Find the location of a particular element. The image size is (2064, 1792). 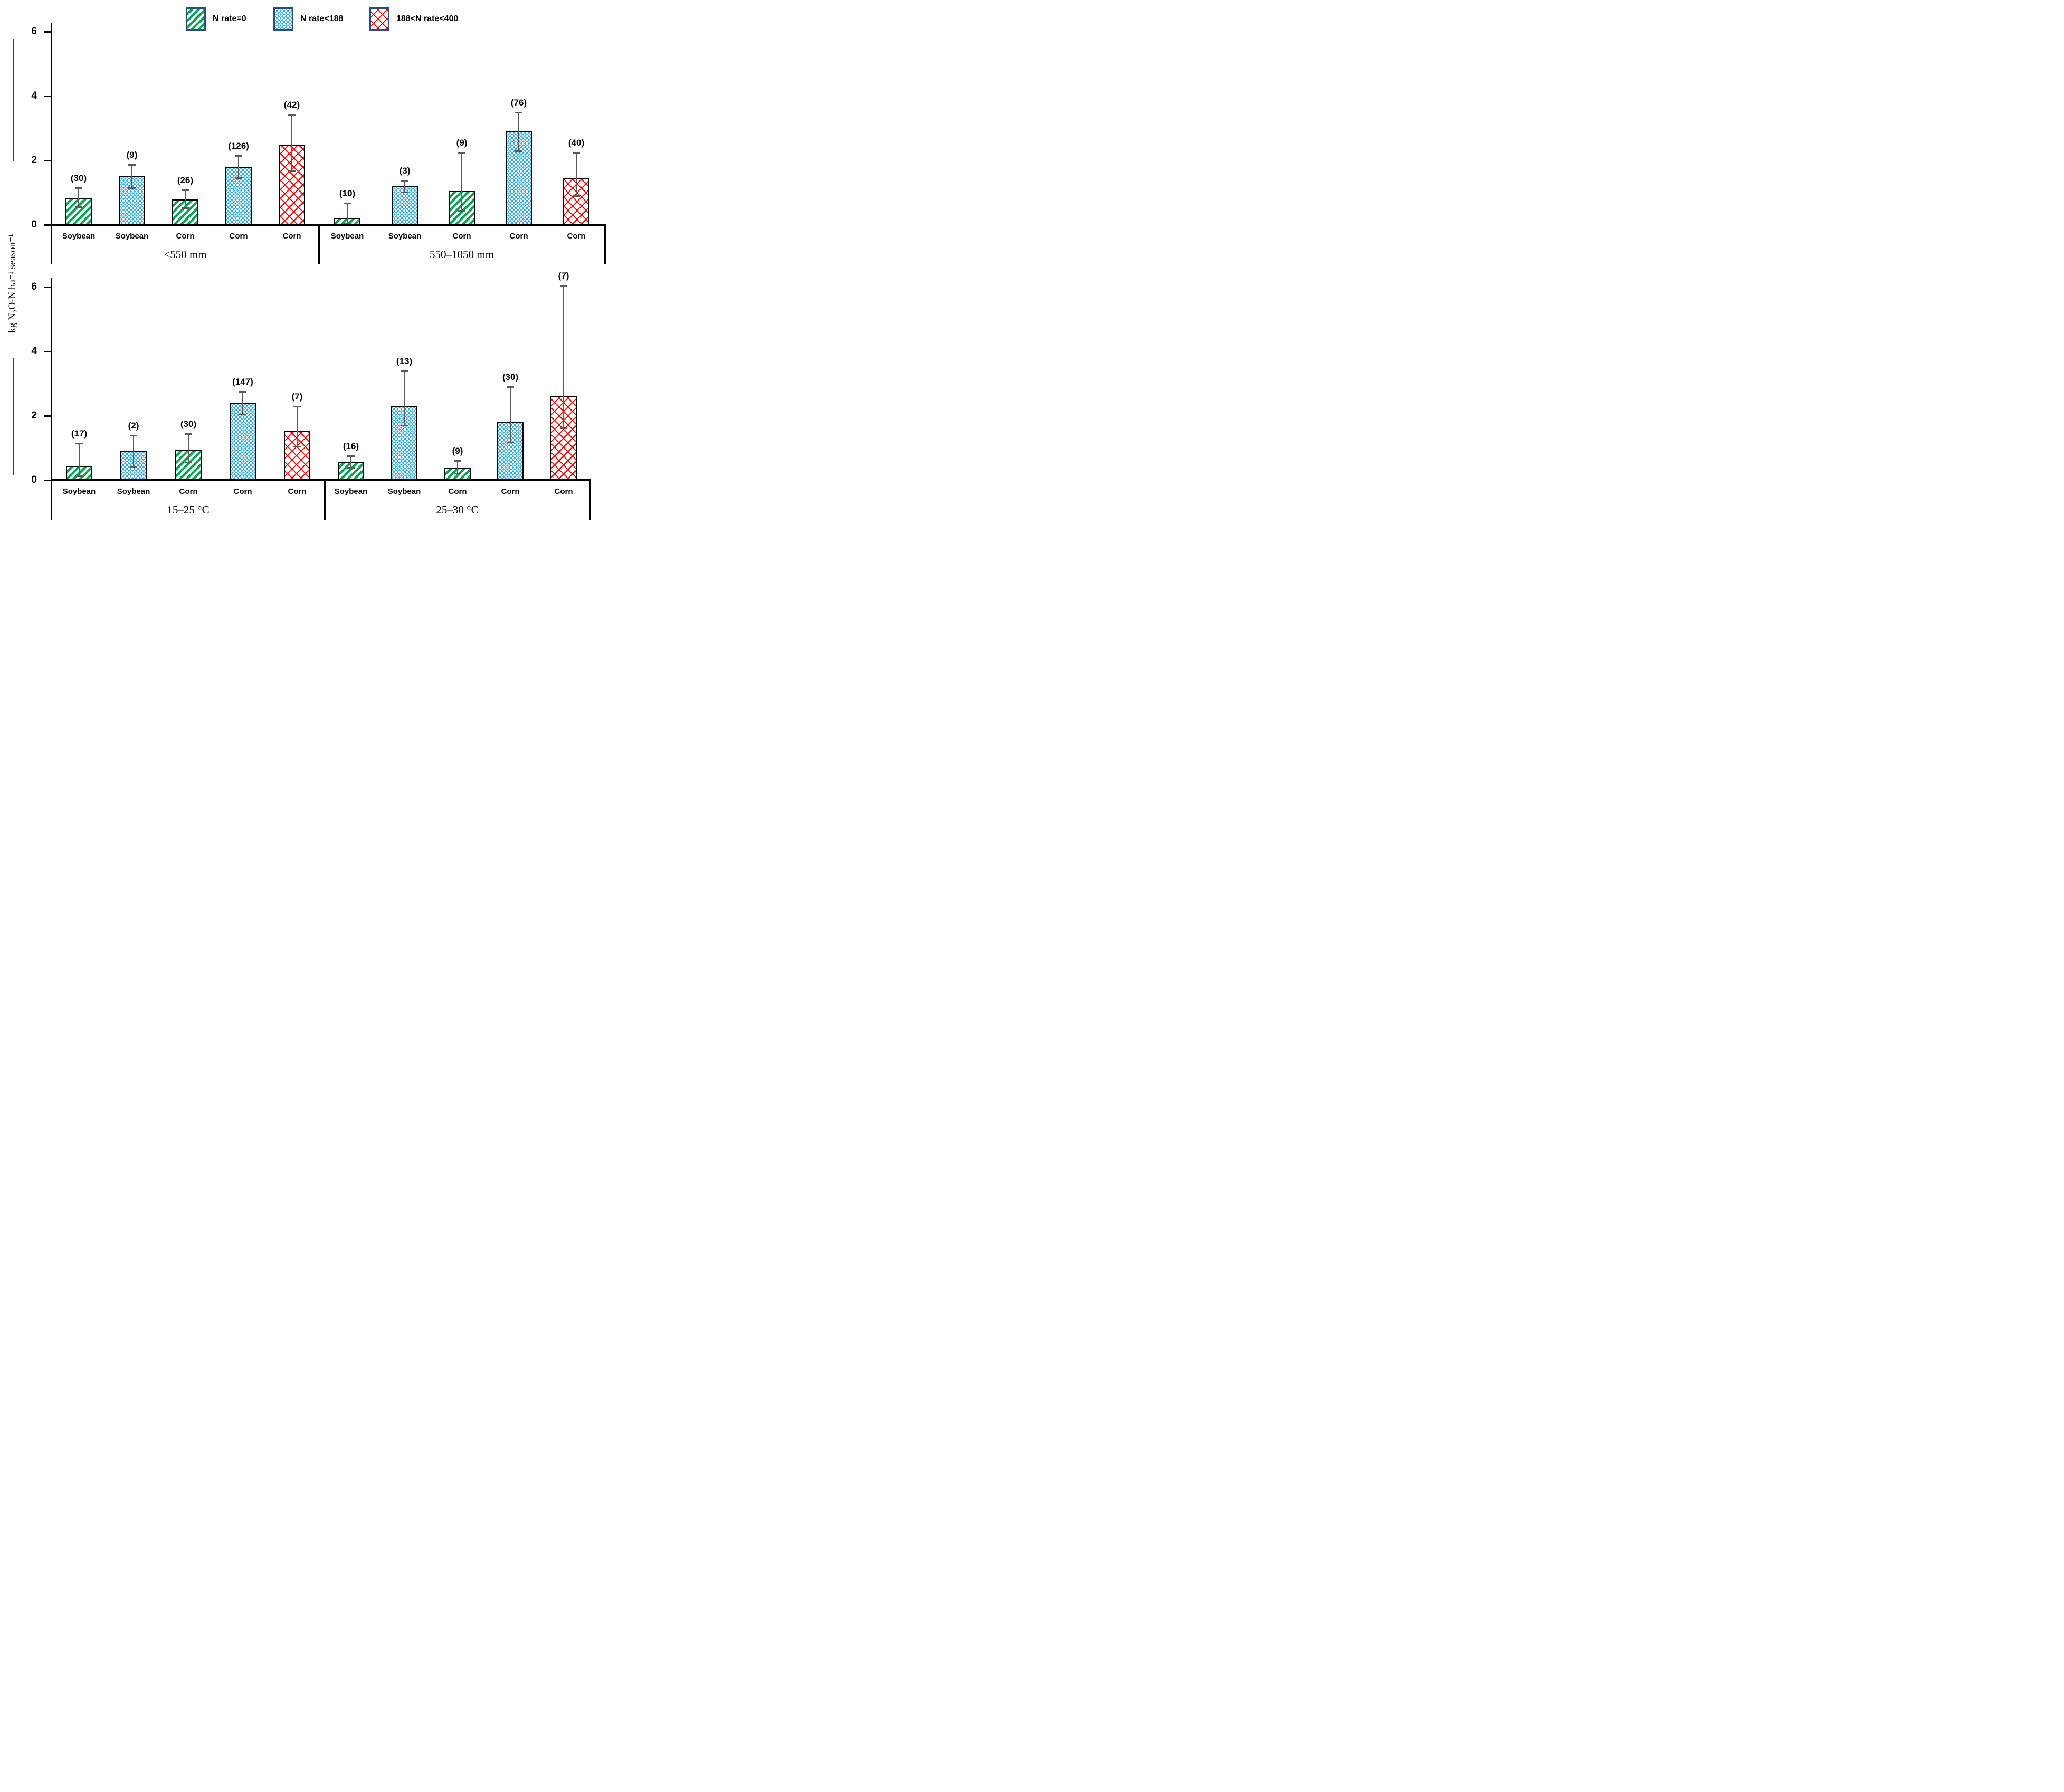

sample-size-label: (16) is located at coordinates (351, 447).